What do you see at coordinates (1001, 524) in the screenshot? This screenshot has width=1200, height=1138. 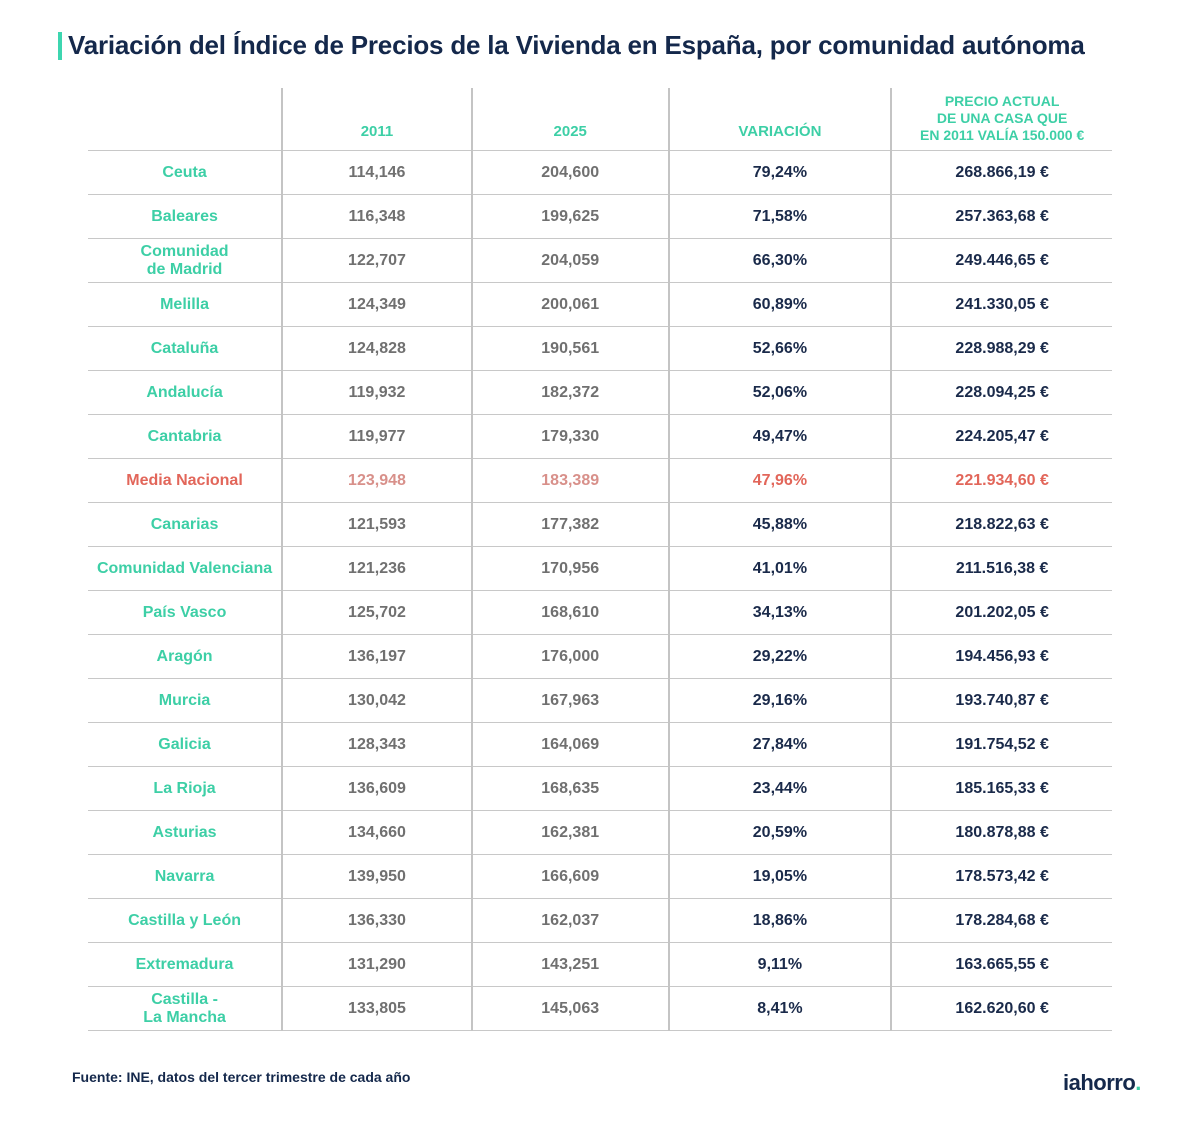 I see `cell-precio: 218.822,63 €` at bounding box center [1001, 524].